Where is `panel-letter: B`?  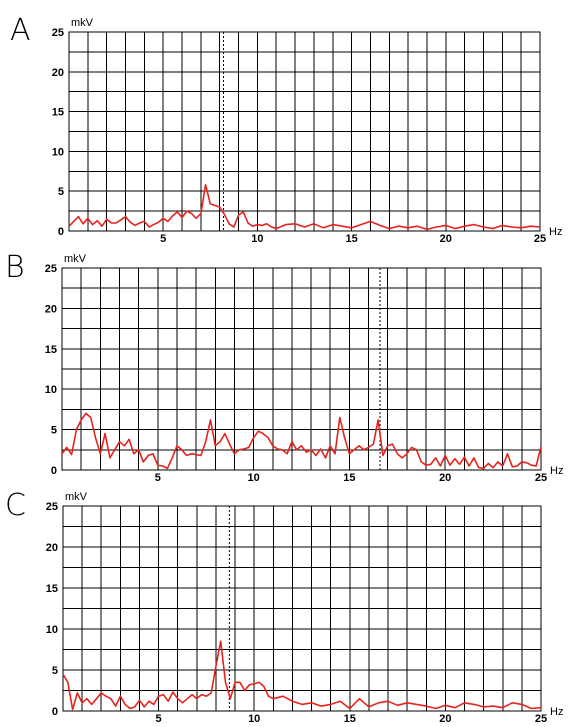 panel-letter: B is located at coordinates (15, 267).